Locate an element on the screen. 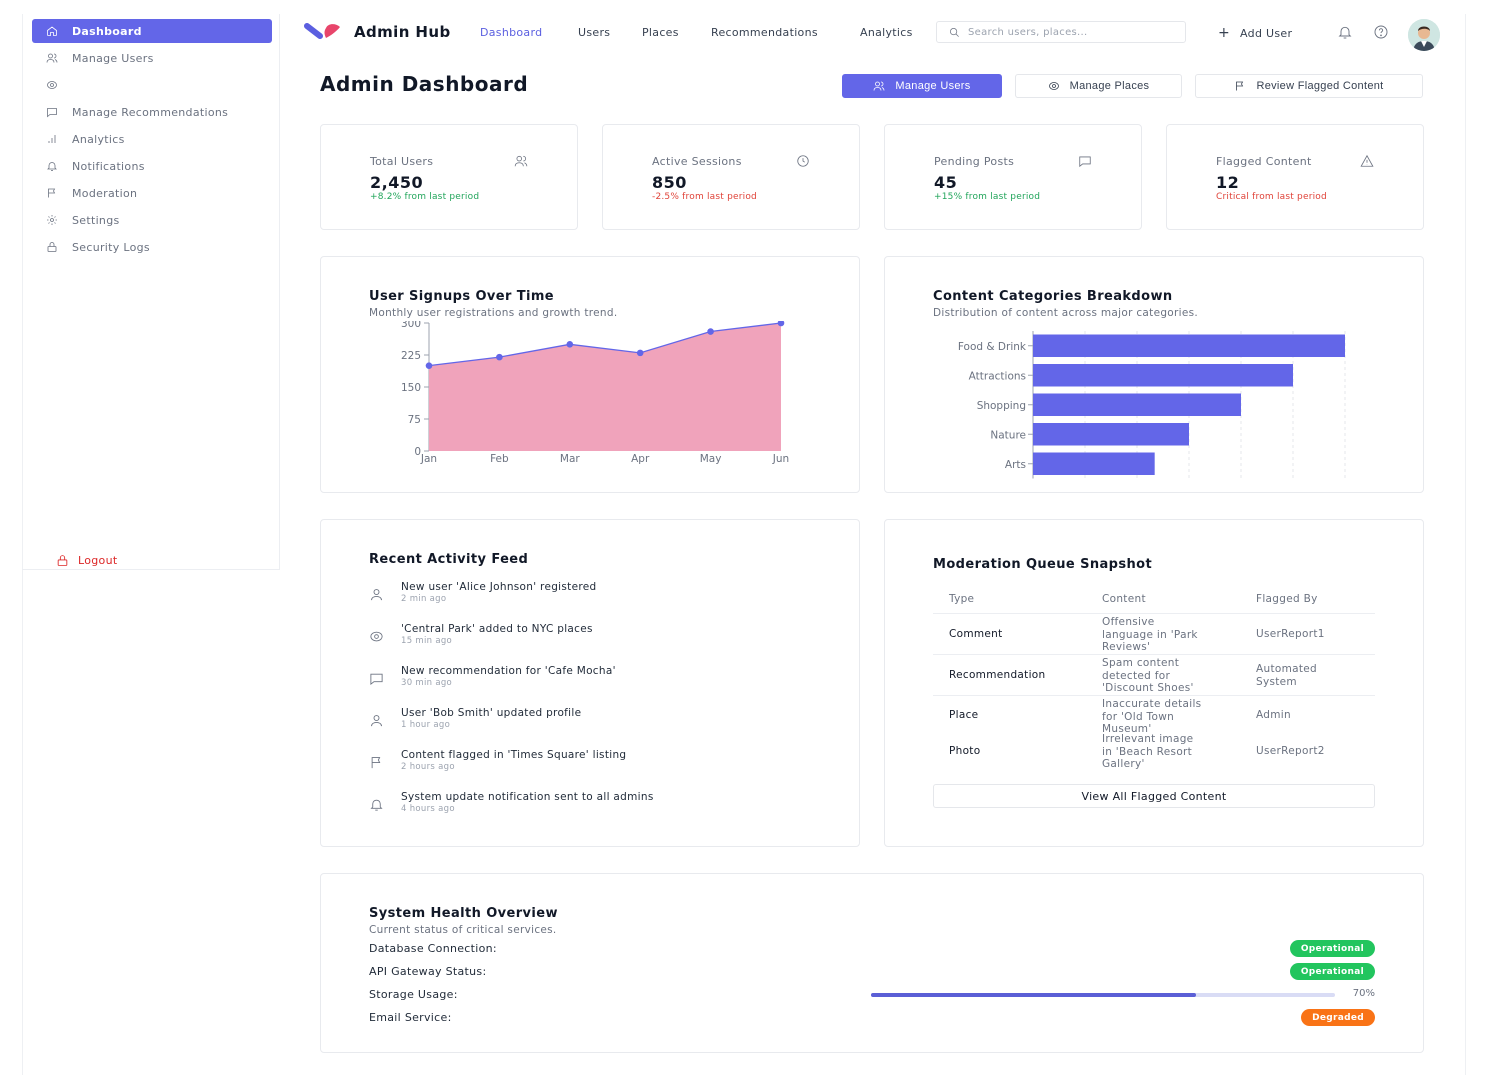 This screenshot has width=1488, height=1075. stat-value: 45 is located at coordinates (946, 182).